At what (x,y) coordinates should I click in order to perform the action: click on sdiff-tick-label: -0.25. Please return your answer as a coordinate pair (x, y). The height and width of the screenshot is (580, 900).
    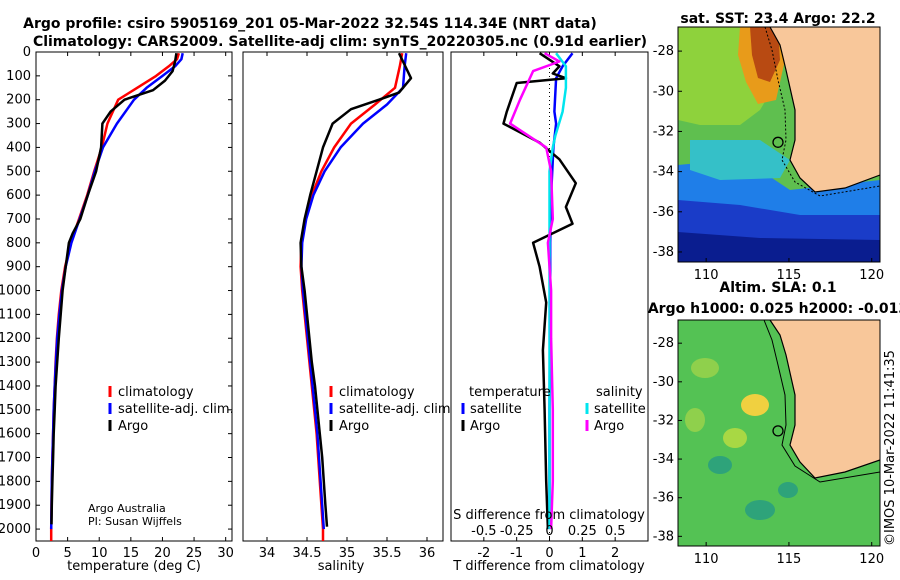
    Looking at the image, I should click on (517, 531).